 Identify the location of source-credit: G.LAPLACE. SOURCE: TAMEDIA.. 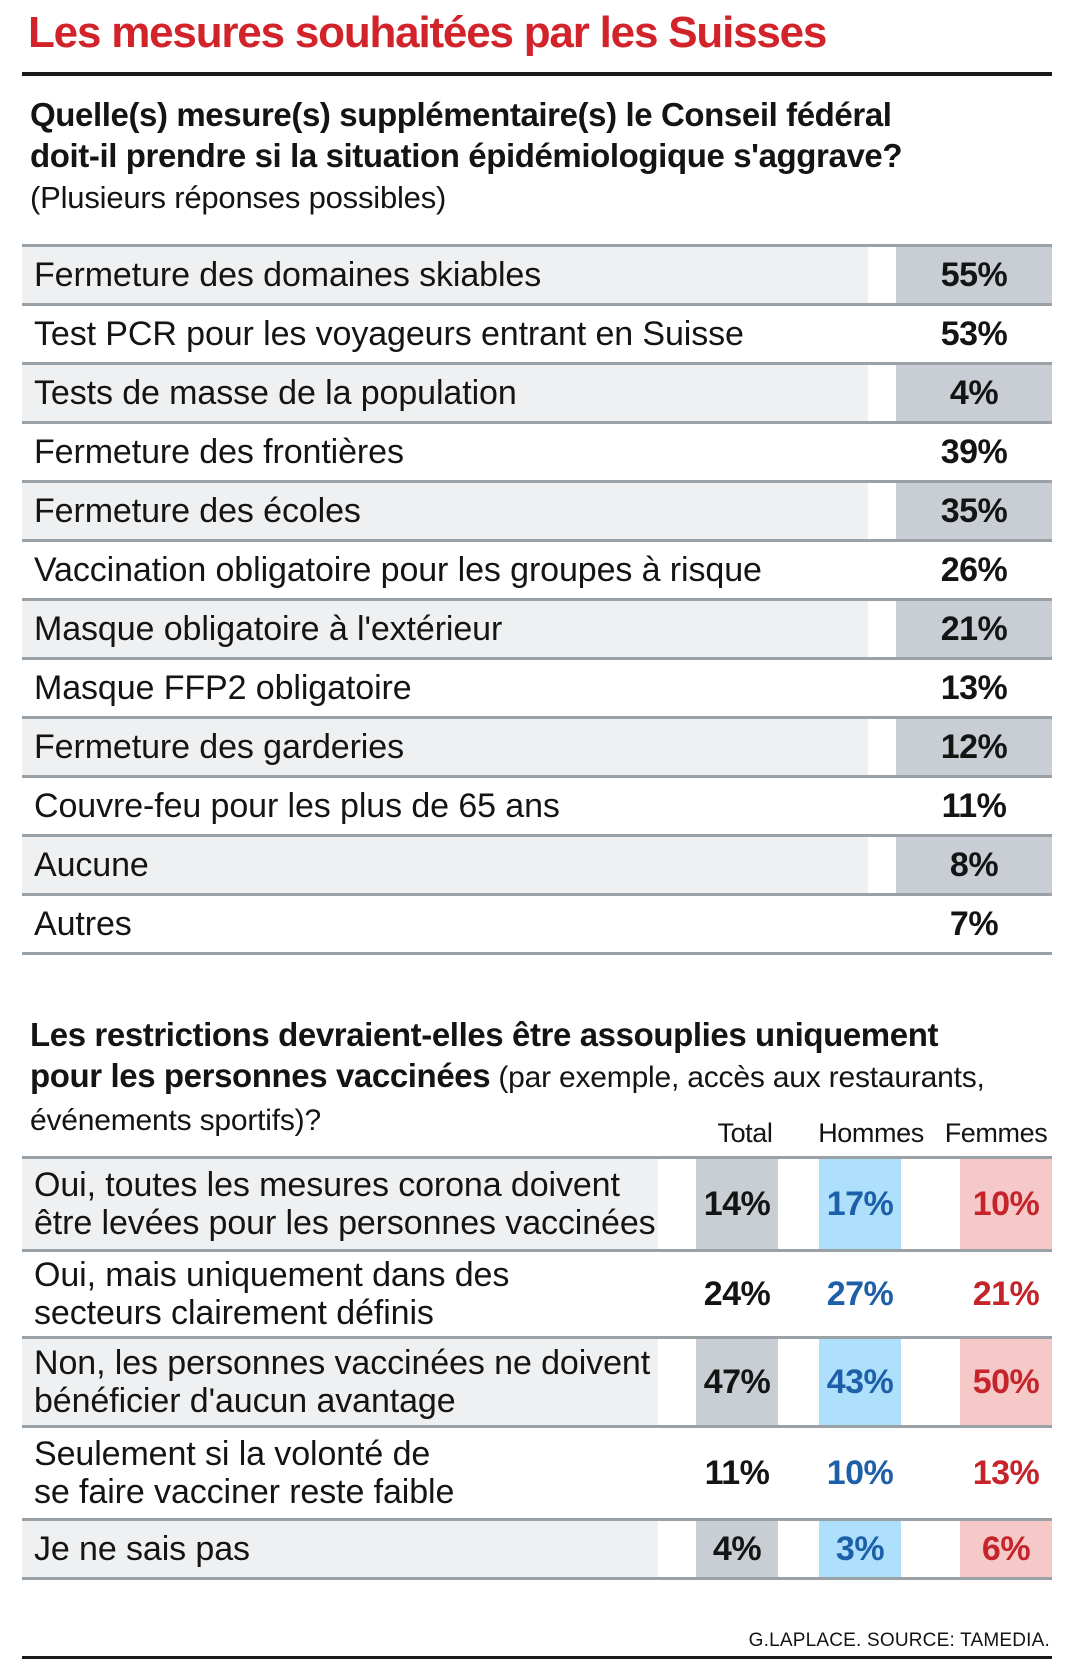
(899, 1640).